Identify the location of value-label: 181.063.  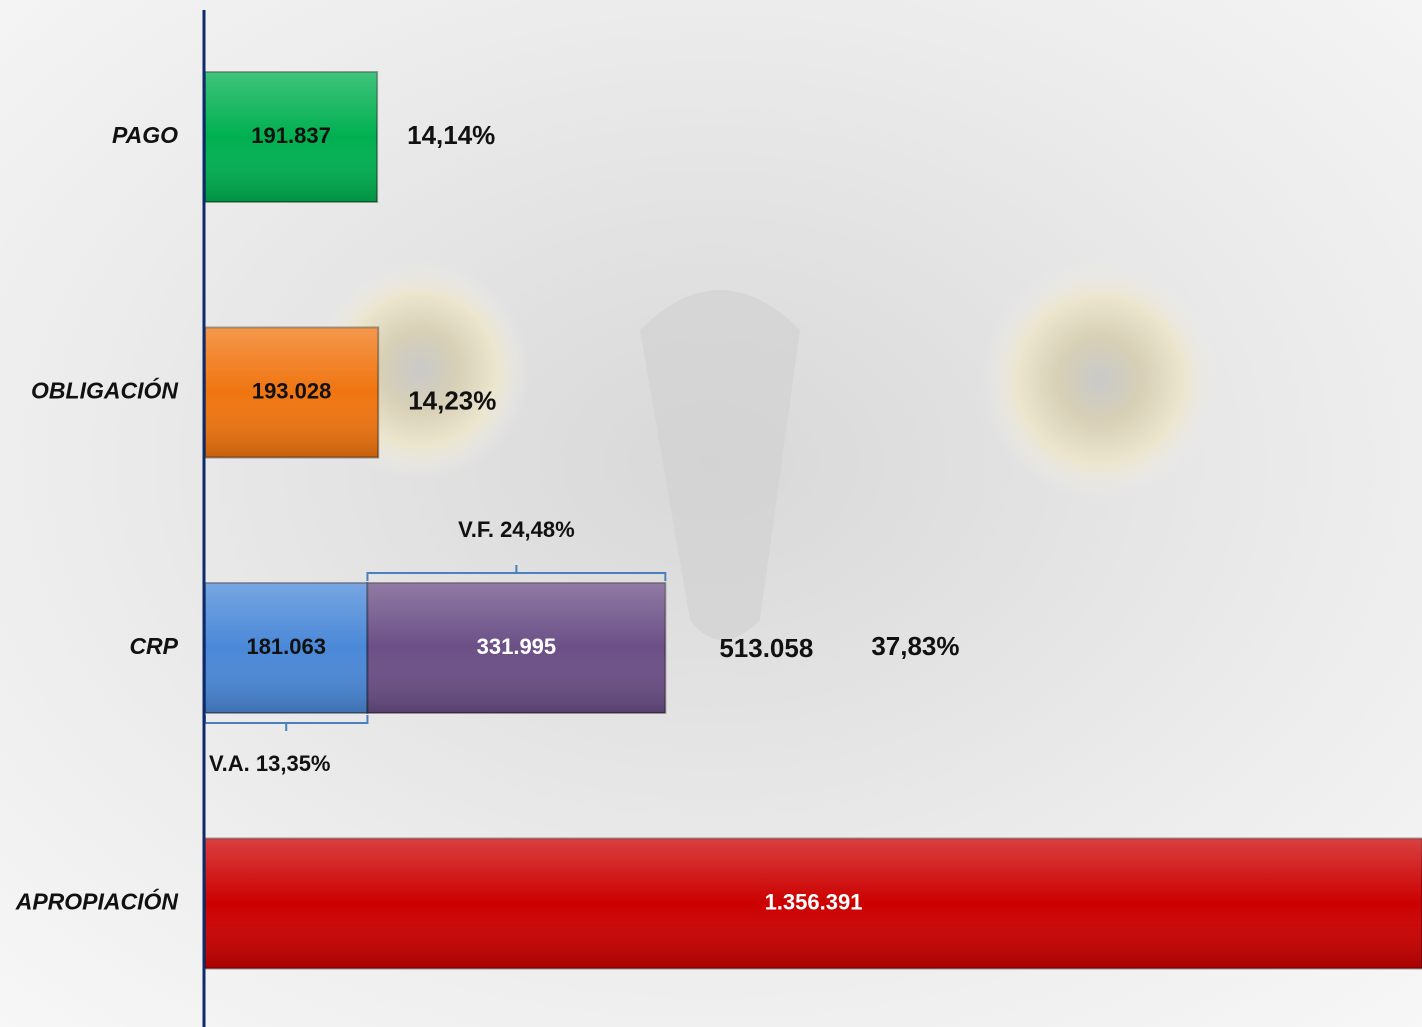
(286, 646).